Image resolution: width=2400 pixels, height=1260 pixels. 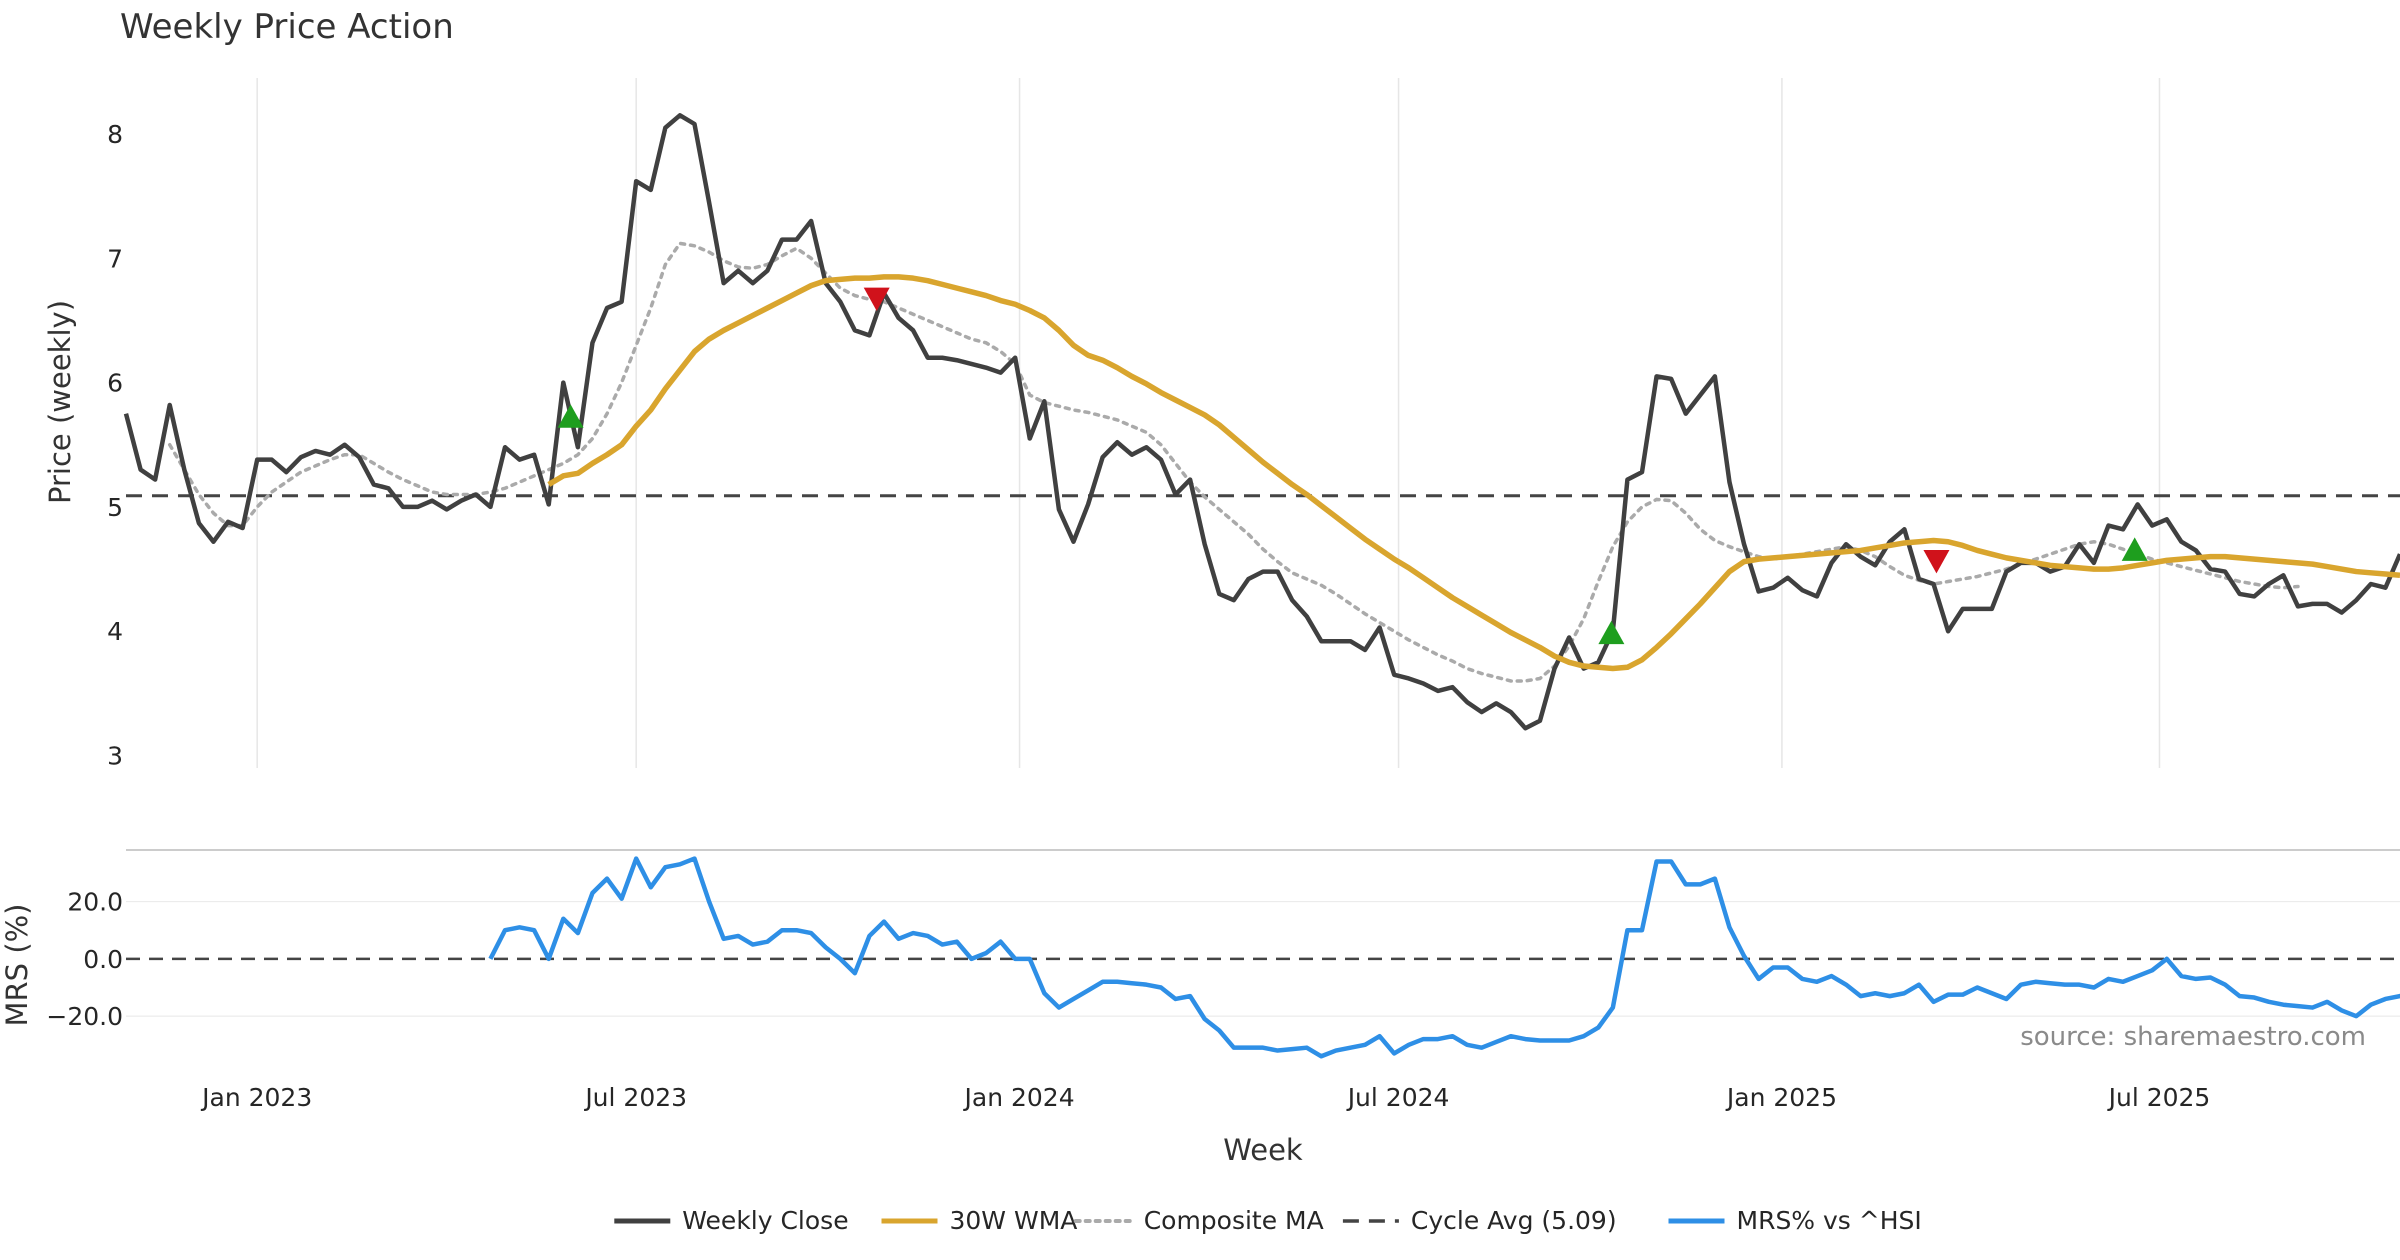 What do you see at coordinates (103, 959) in the screenshot?
I see `mrs-y-tick-label: 0.0` at bounding box center [103, 959].